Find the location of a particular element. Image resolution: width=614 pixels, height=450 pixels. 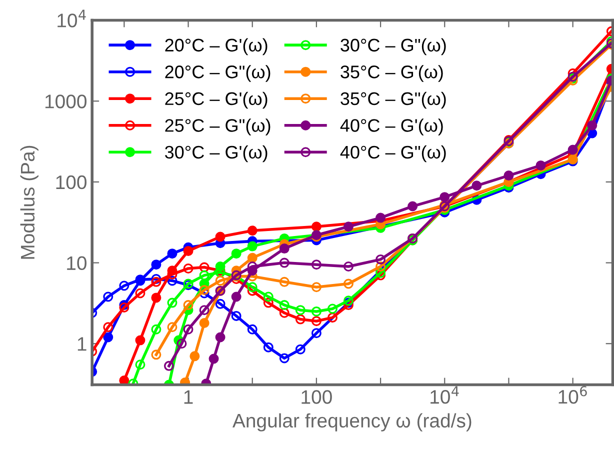

legend-label: 25°C – G'(ω) is located at coordinates (216, 100).